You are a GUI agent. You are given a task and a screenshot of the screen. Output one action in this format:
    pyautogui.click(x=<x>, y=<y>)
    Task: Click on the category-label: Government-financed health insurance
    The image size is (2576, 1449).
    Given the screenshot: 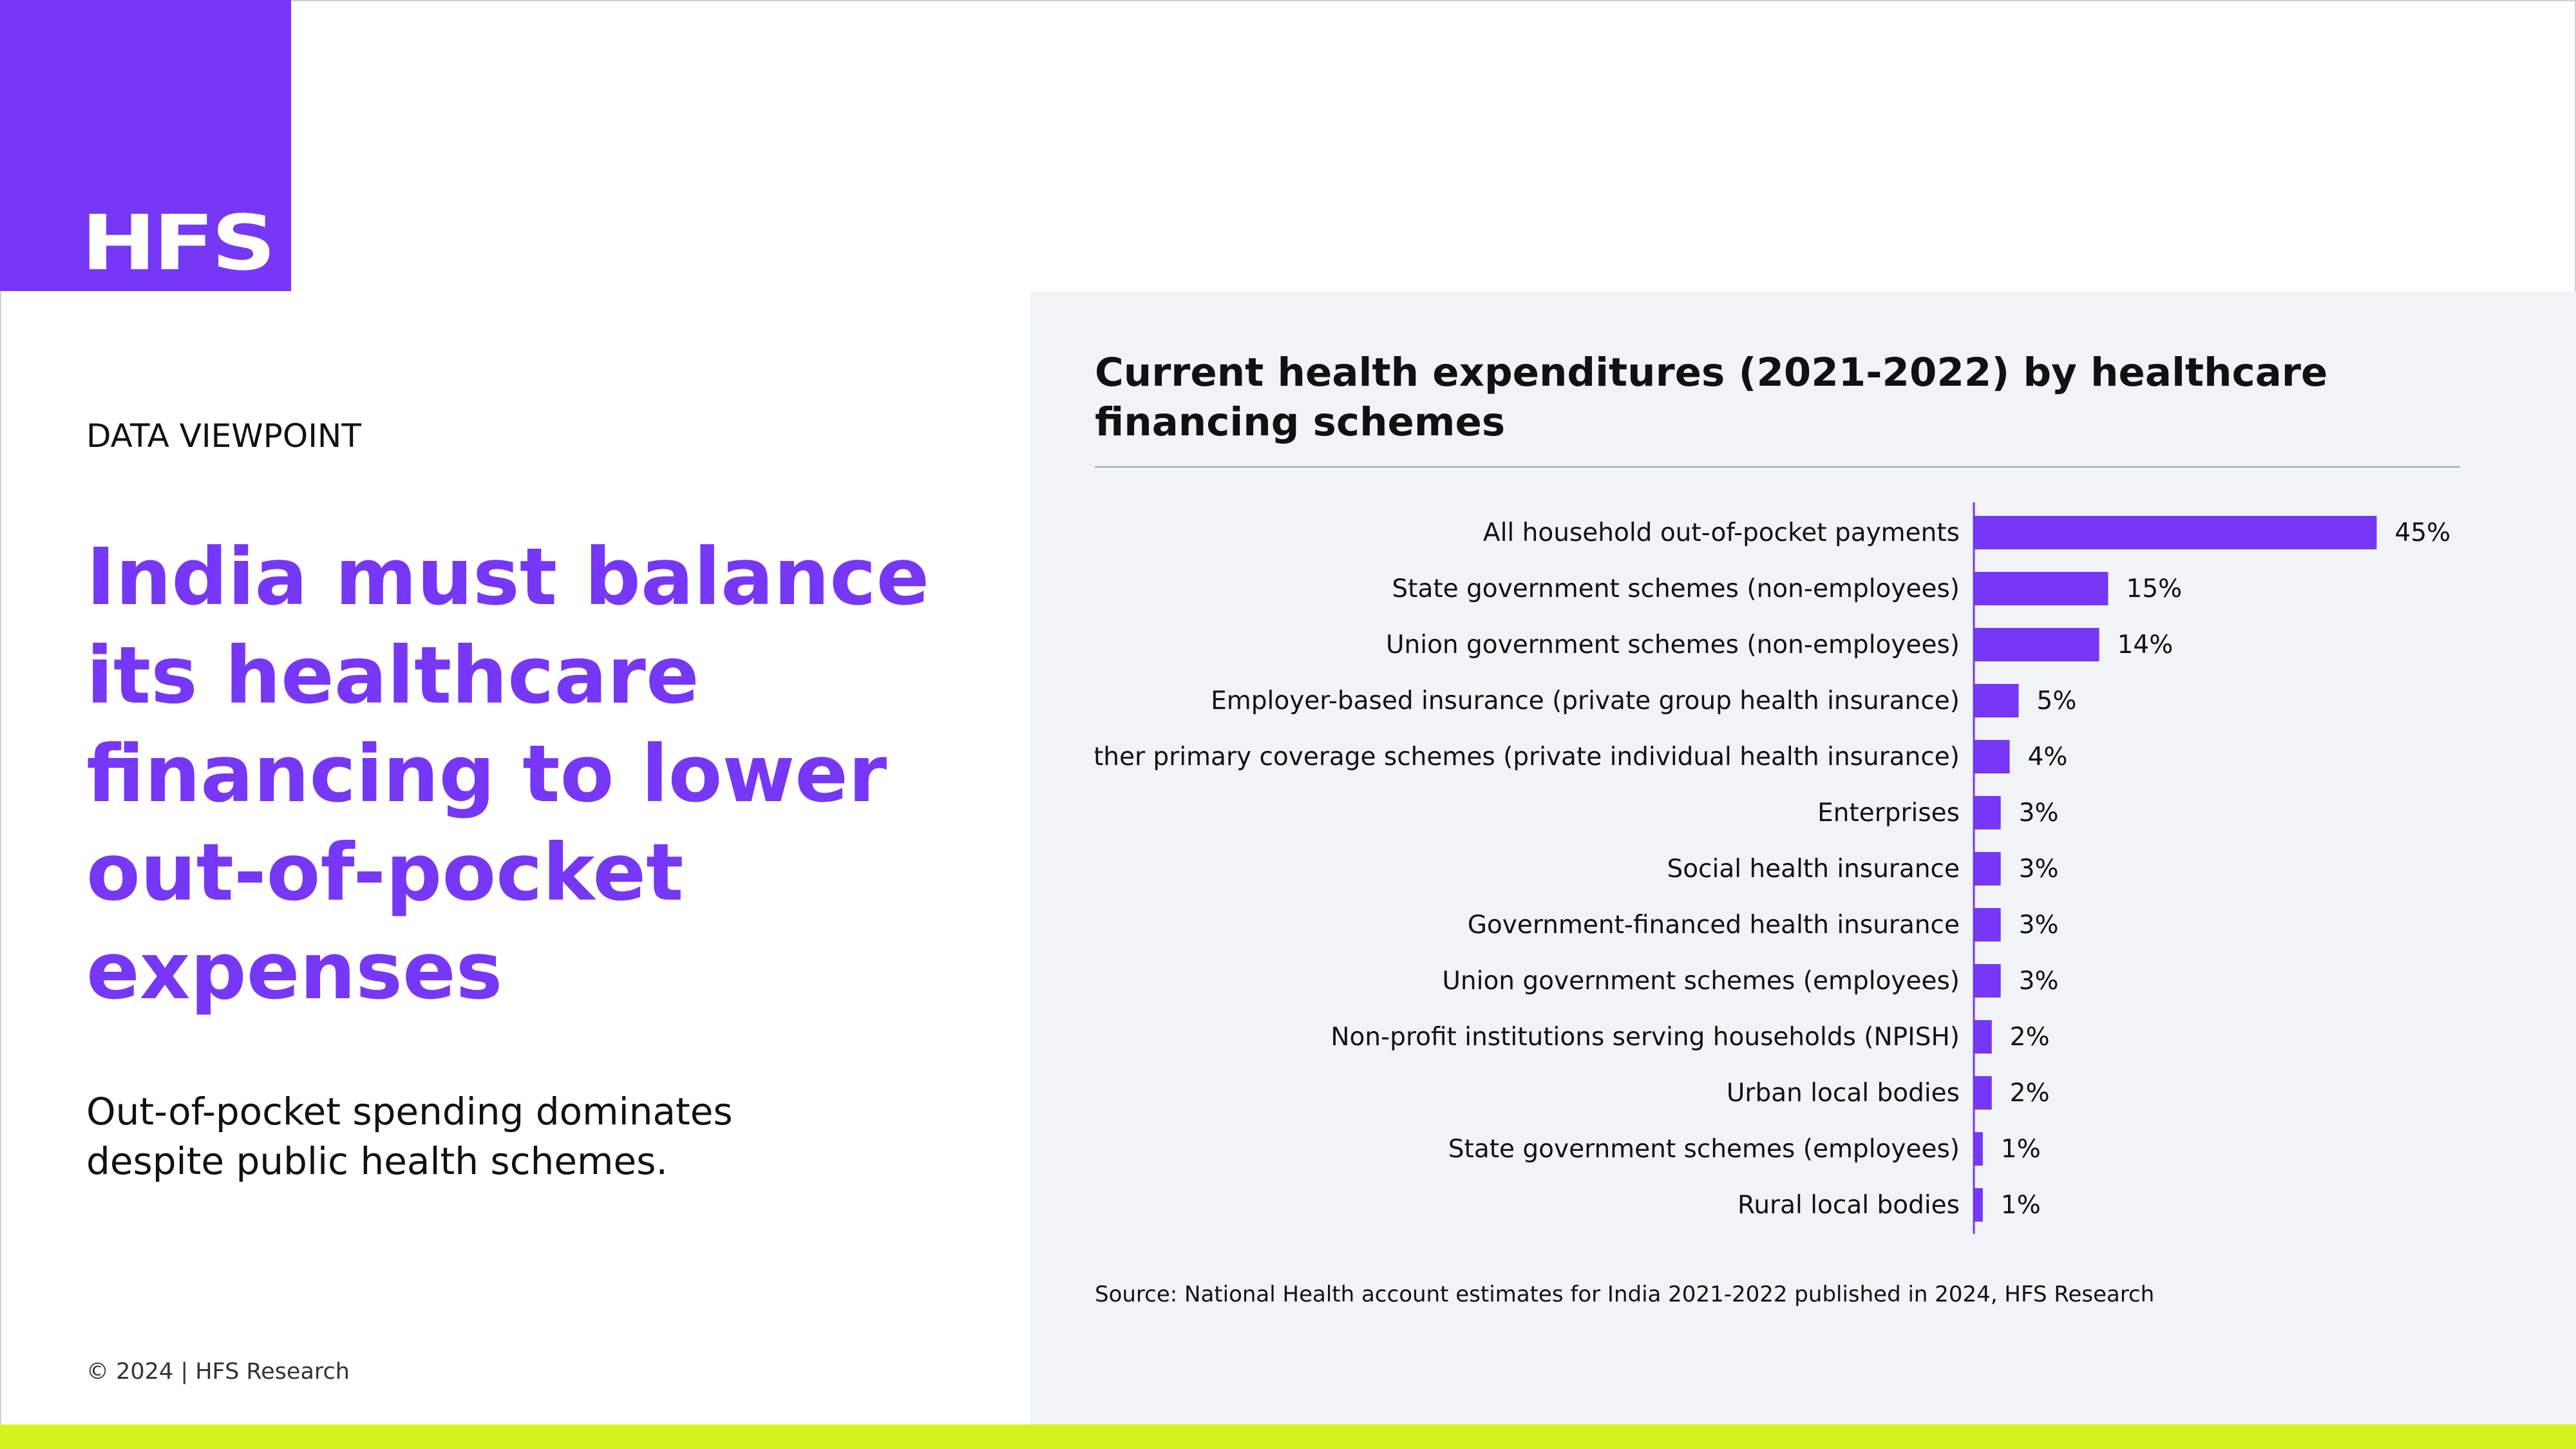 What is the action you would take?
    pyautogui.click(x=1714, y=925)
    